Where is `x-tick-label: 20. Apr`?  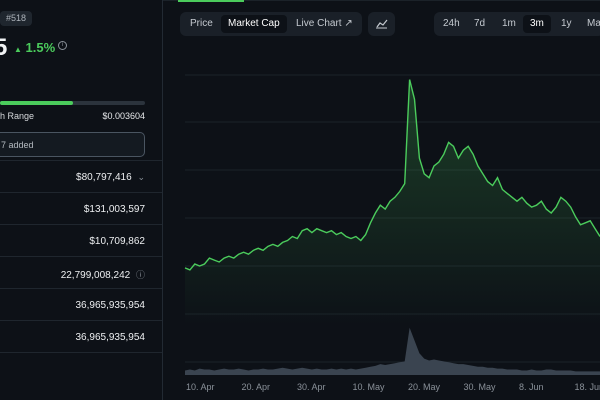 x-tick-label: 20. Apr is located at coordinates (256, 387).